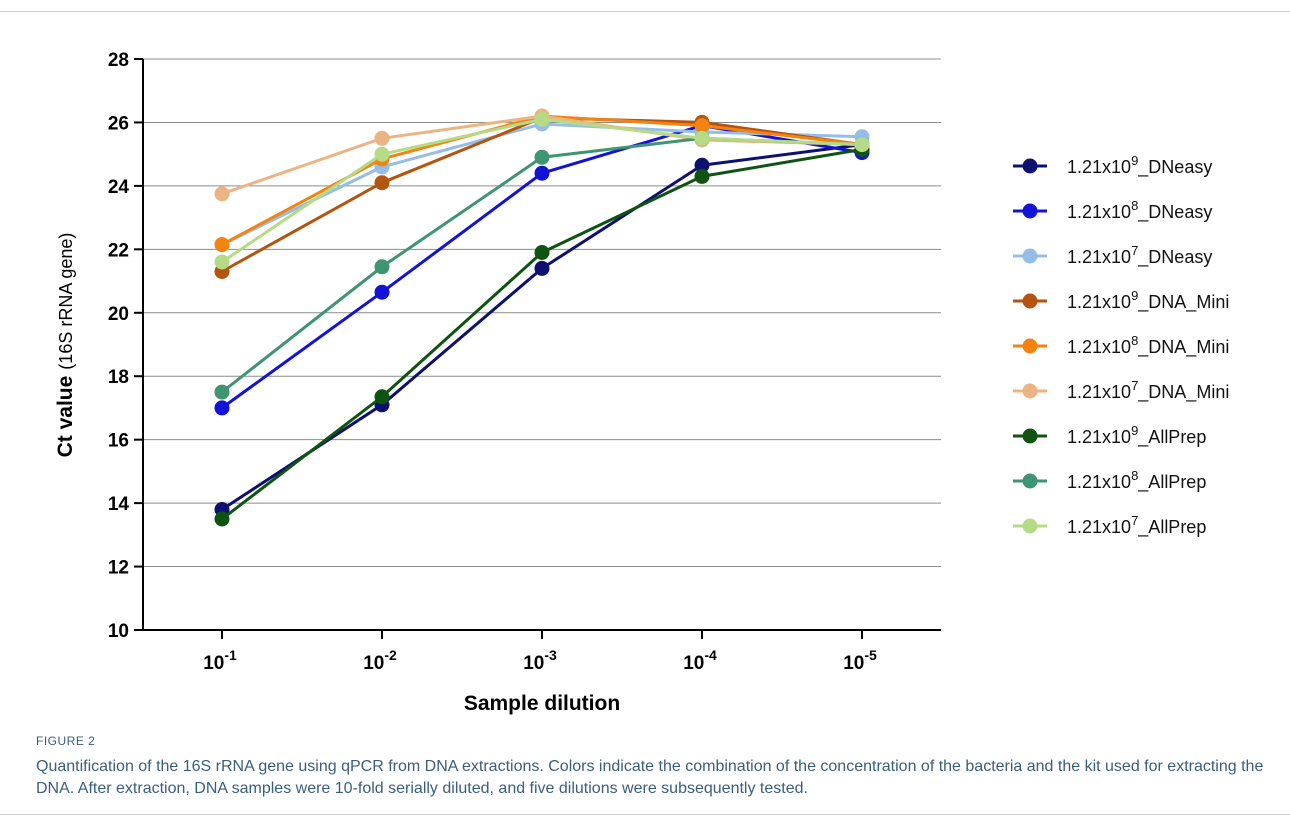 The image size is (1290, 829). What do you see at coordinates (118, 314) in the screenshot?
I see `y-tick-label: 20` at bounding box center [118, 314].